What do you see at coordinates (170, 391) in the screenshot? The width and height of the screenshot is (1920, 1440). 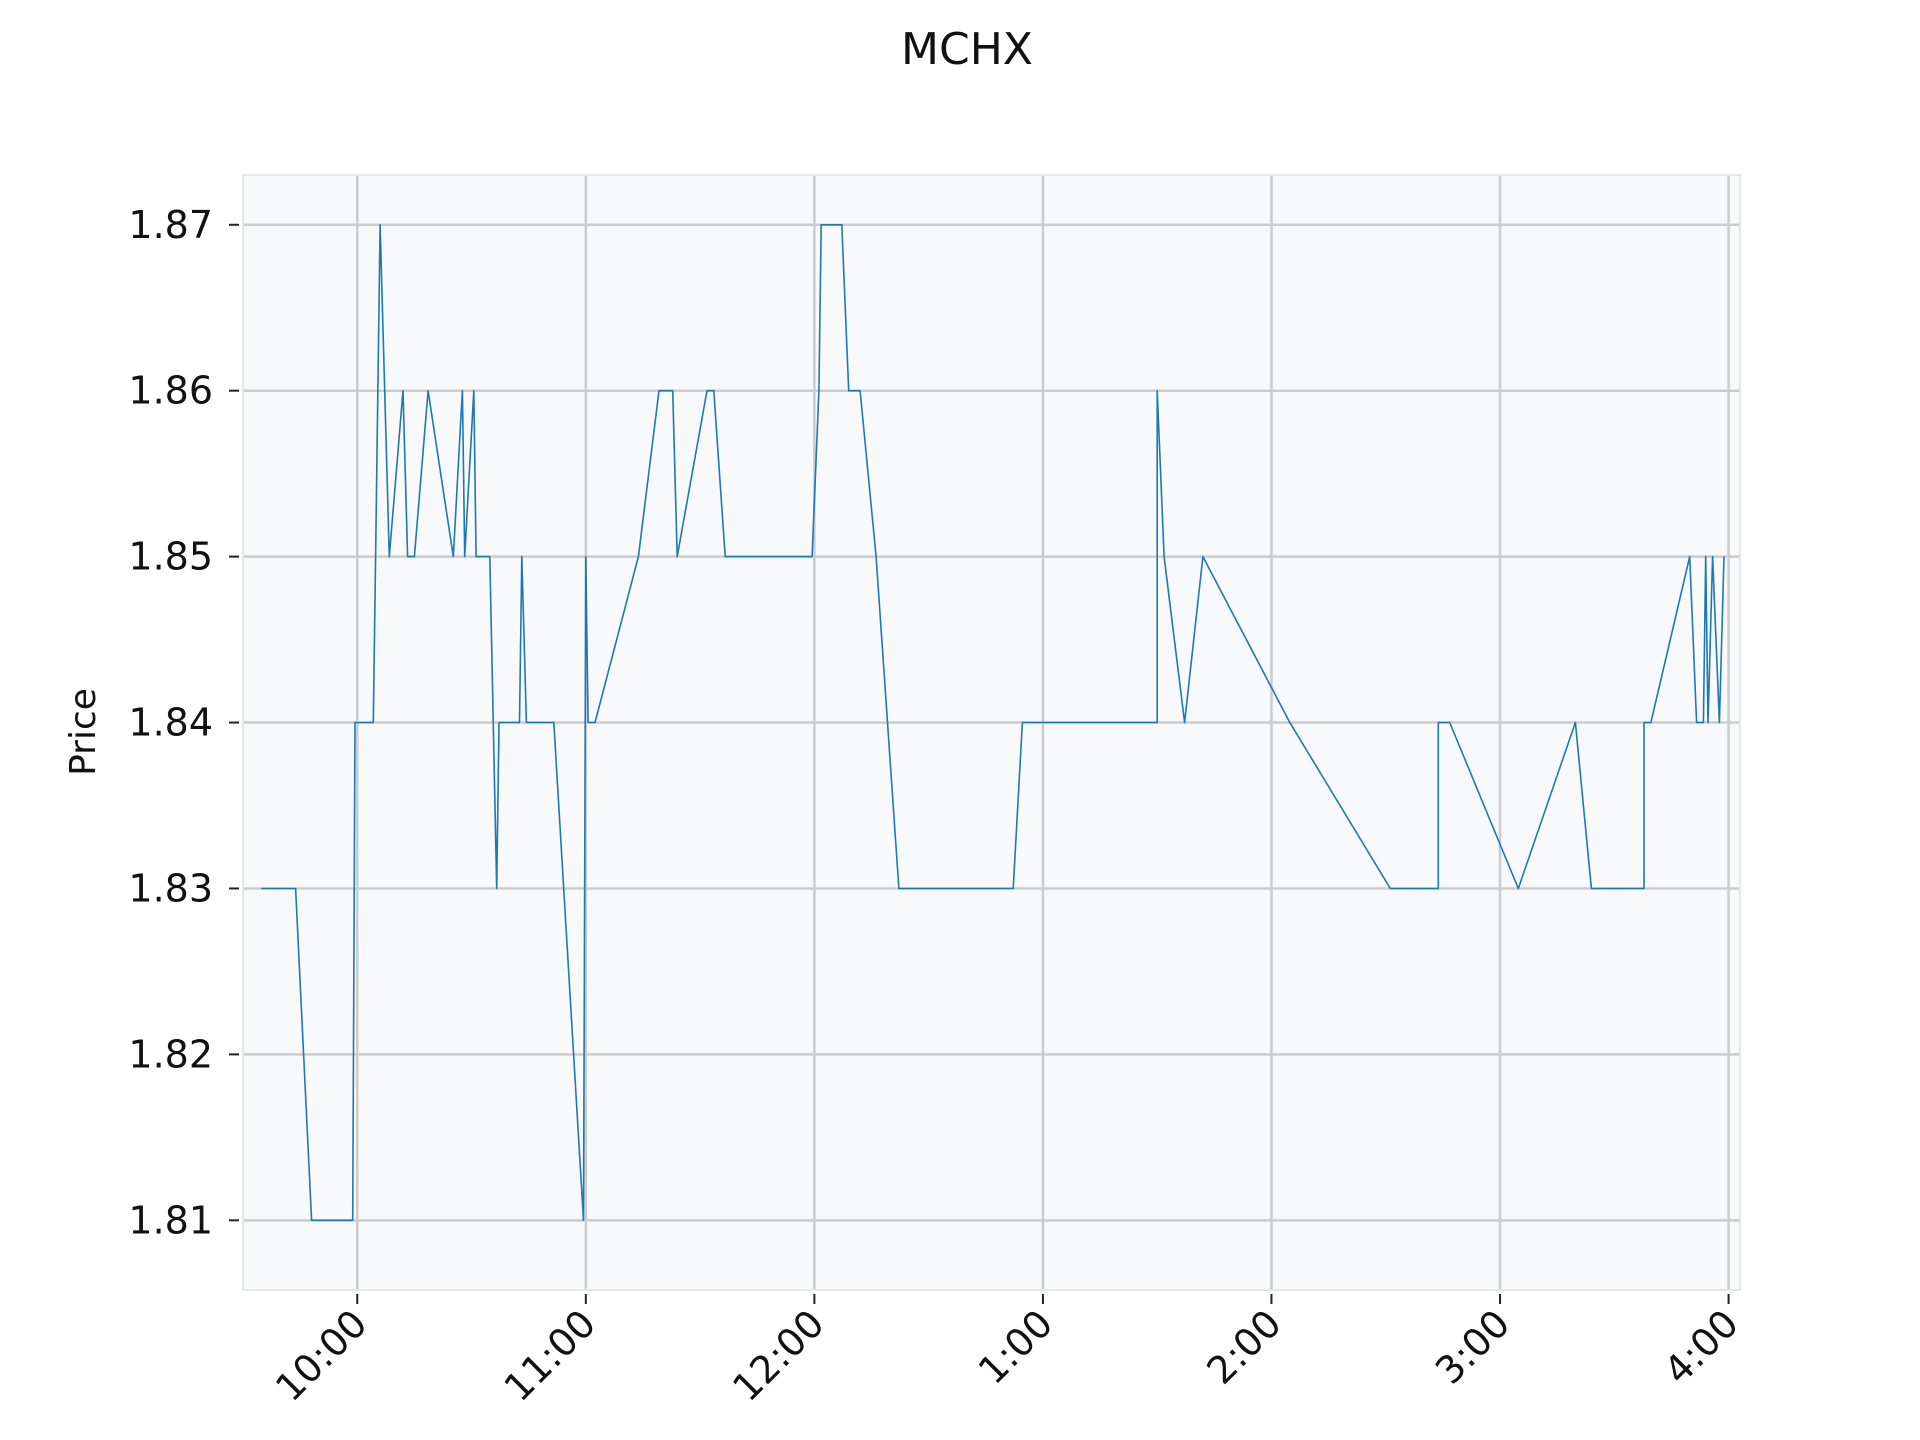 I see `y-tick-label: 1.86` at bounding box center [170, 391].